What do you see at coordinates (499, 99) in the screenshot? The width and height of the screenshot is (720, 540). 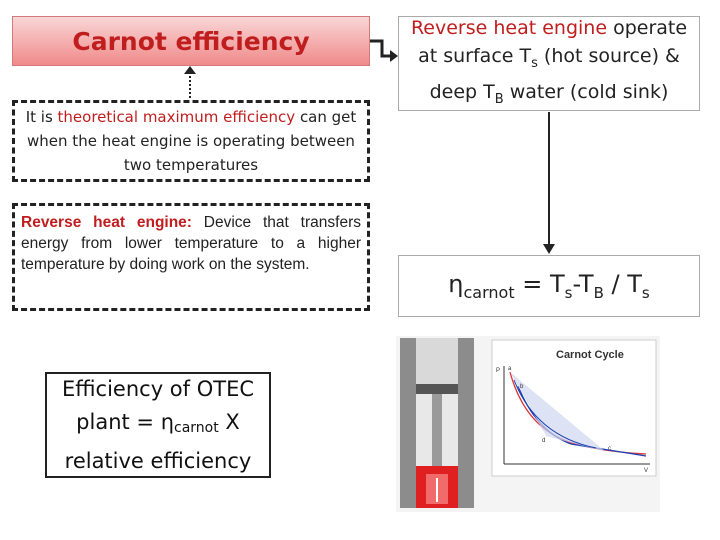 I see `sub-b: B` at bounding box center [499, 99].